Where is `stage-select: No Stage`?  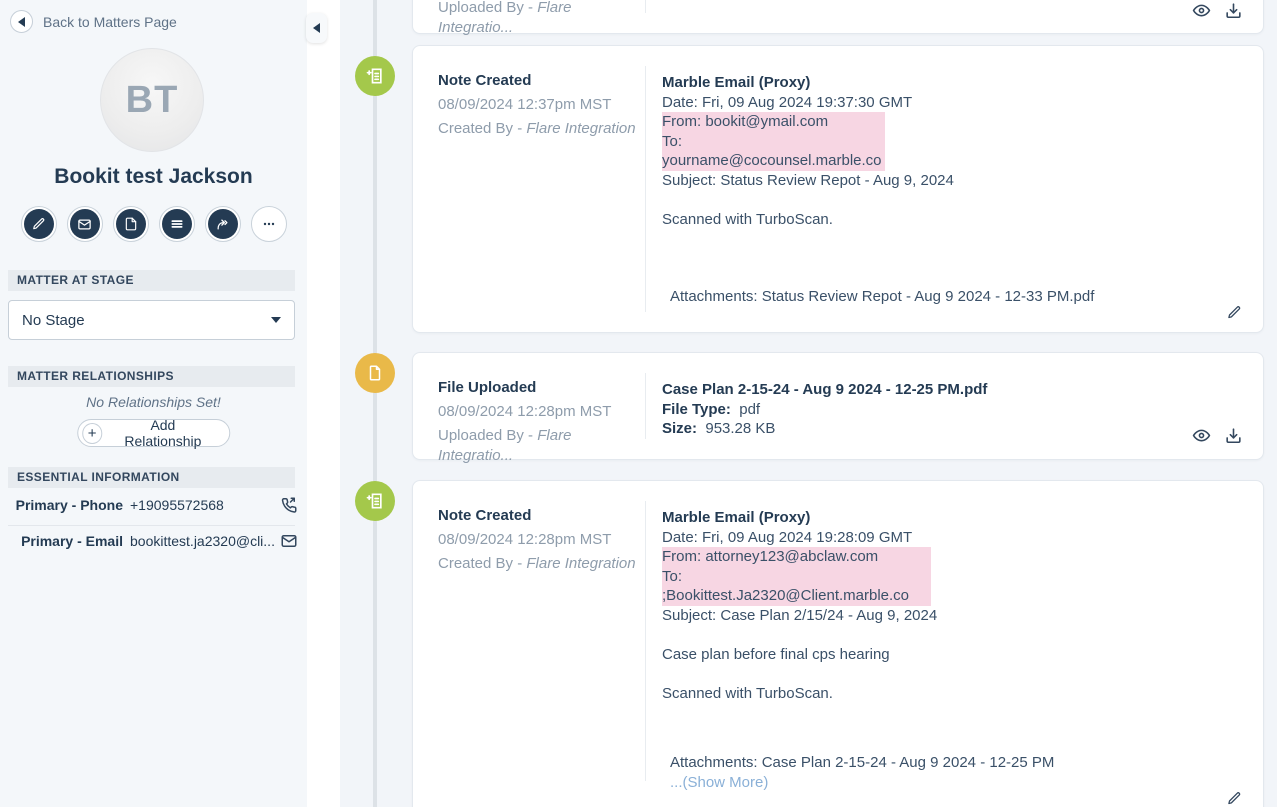 stage-select: No Stage is located at coordinates (151, 320).